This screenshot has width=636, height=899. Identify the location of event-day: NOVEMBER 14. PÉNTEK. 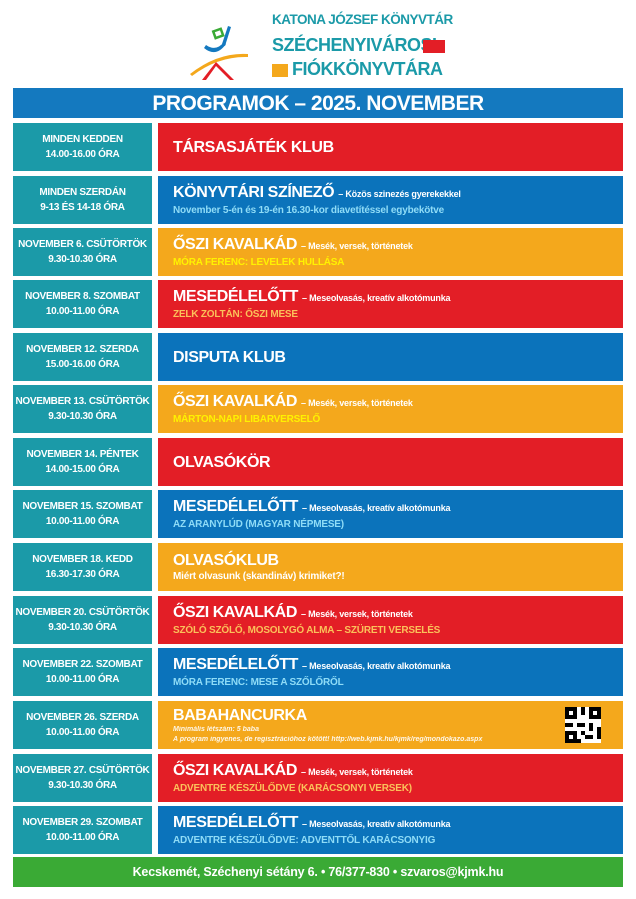
(82, 454).